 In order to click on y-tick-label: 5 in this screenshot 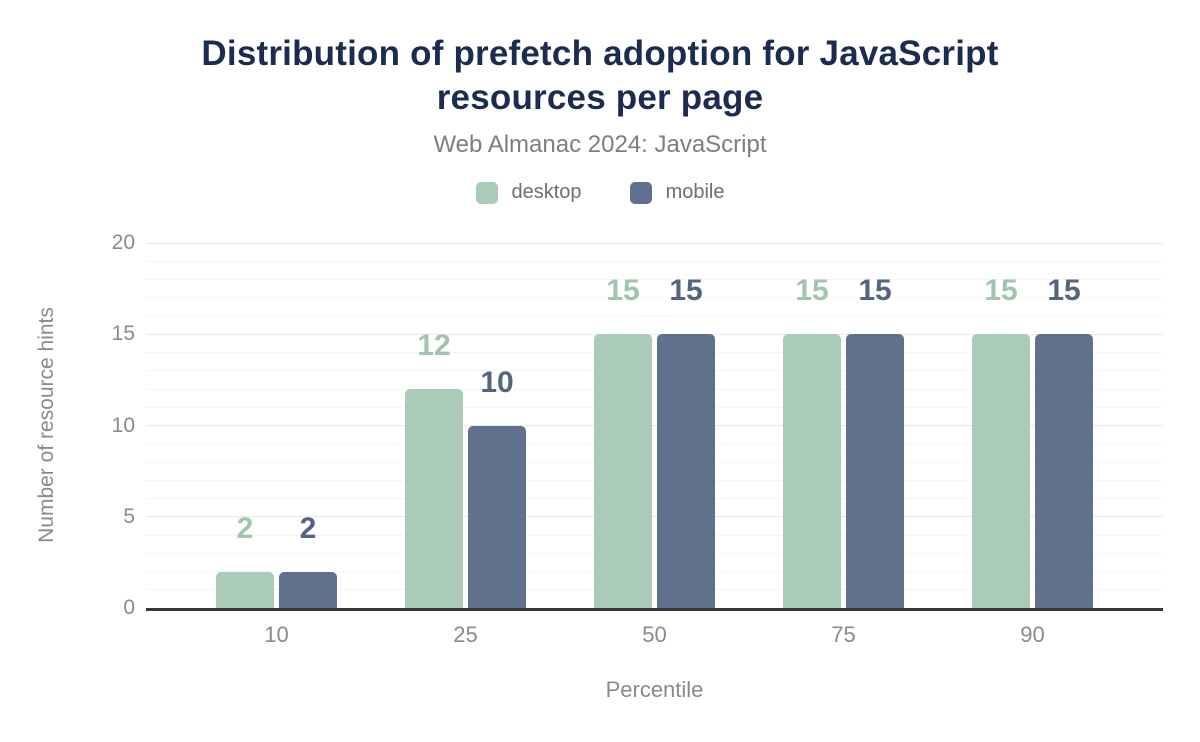, I will do `click(129, 516)`.